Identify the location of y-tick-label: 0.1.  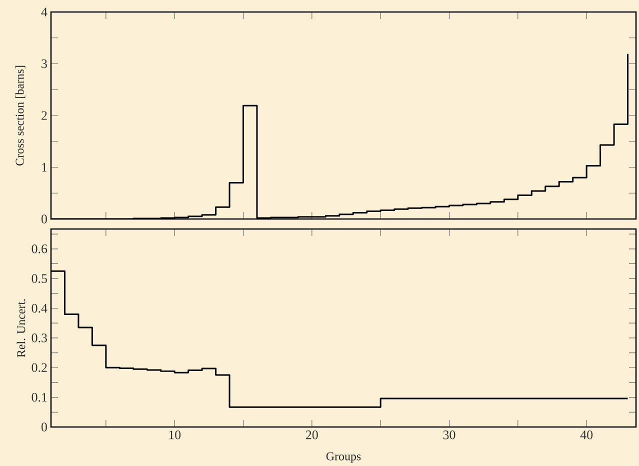
(39, 397).